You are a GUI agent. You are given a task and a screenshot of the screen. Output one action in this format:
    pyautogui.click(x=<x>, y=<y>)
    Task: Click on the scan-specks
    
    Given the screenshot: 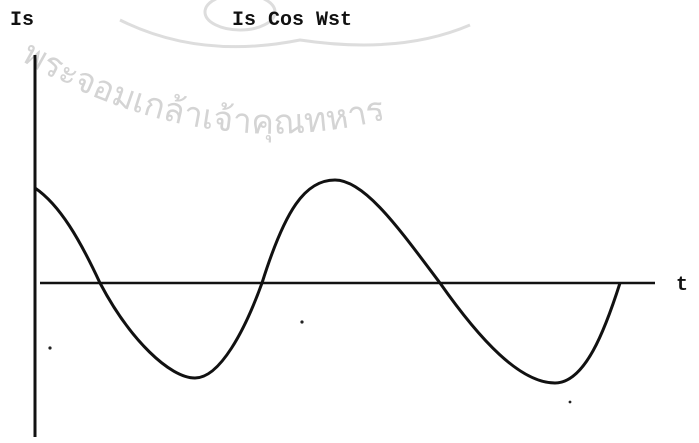 What is the action you would take?
    pyautogui.click(x=310, y=362)
    